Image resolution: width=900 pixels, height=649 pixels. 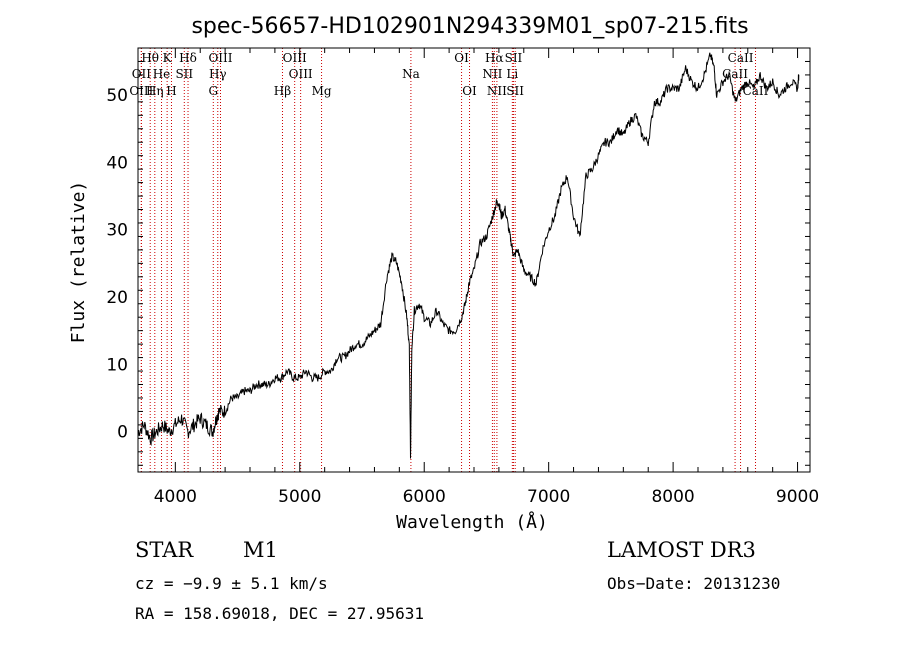 I want to click on emission-line-label: K, so click(x=168, y=58).